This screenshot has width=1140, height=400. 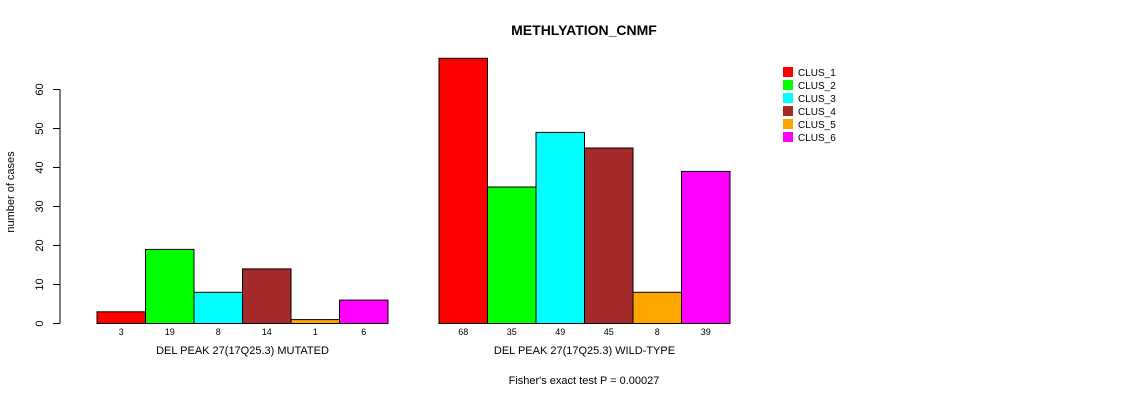 What do you see at coordinates (315, 332) in the screenshot?
I see `bar-count-label: 1` at bounding box center [315, 332].